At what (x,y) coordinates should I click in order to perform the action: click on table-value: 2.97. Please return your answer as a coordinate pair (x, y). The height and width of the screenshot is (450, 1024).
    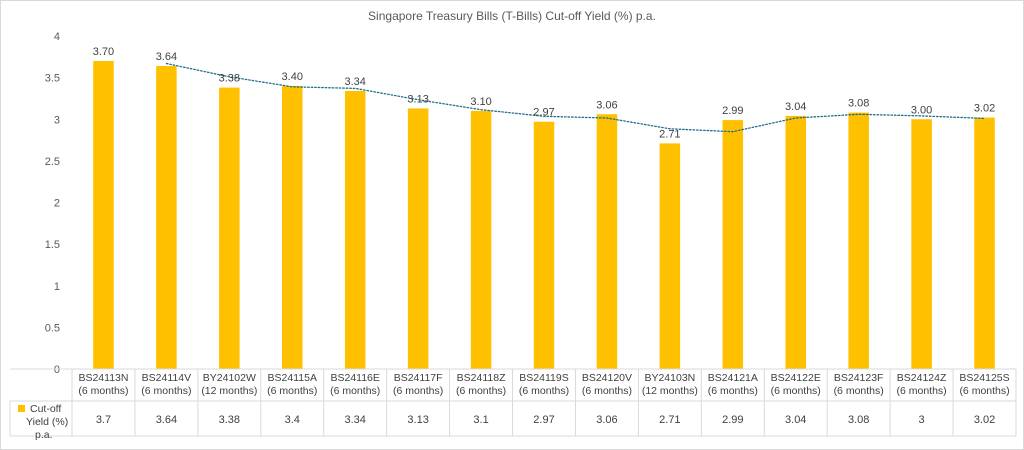
    Looking at the image, I should click on (543, 420).